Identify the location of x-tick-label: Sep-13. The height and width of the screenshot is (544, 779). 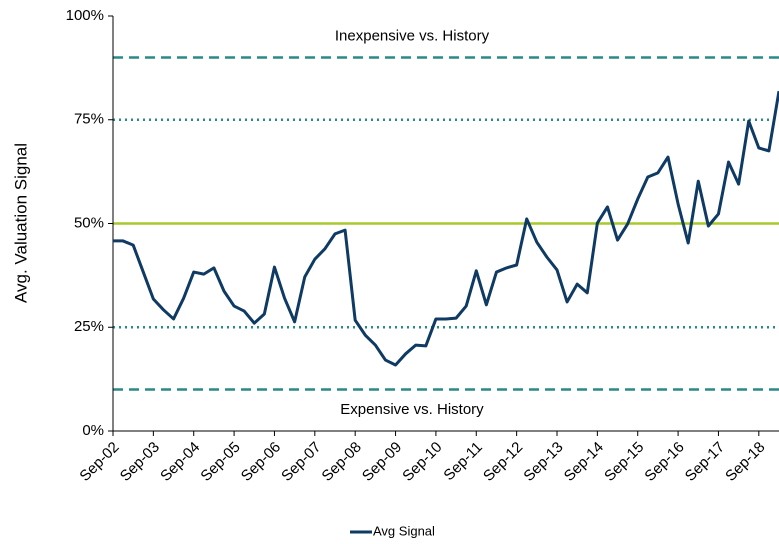
(543, 462).